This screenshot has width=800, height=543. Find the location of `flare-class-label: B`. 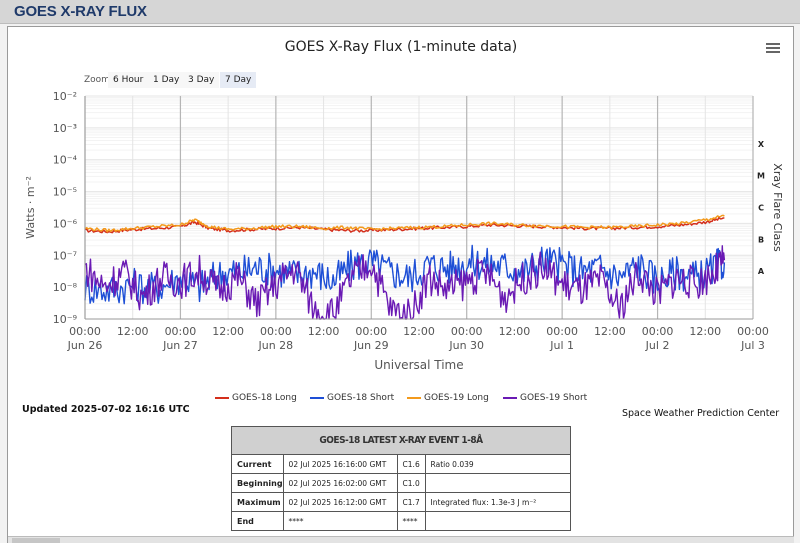

flare-class-label: B is located at coordinates (761, 239).